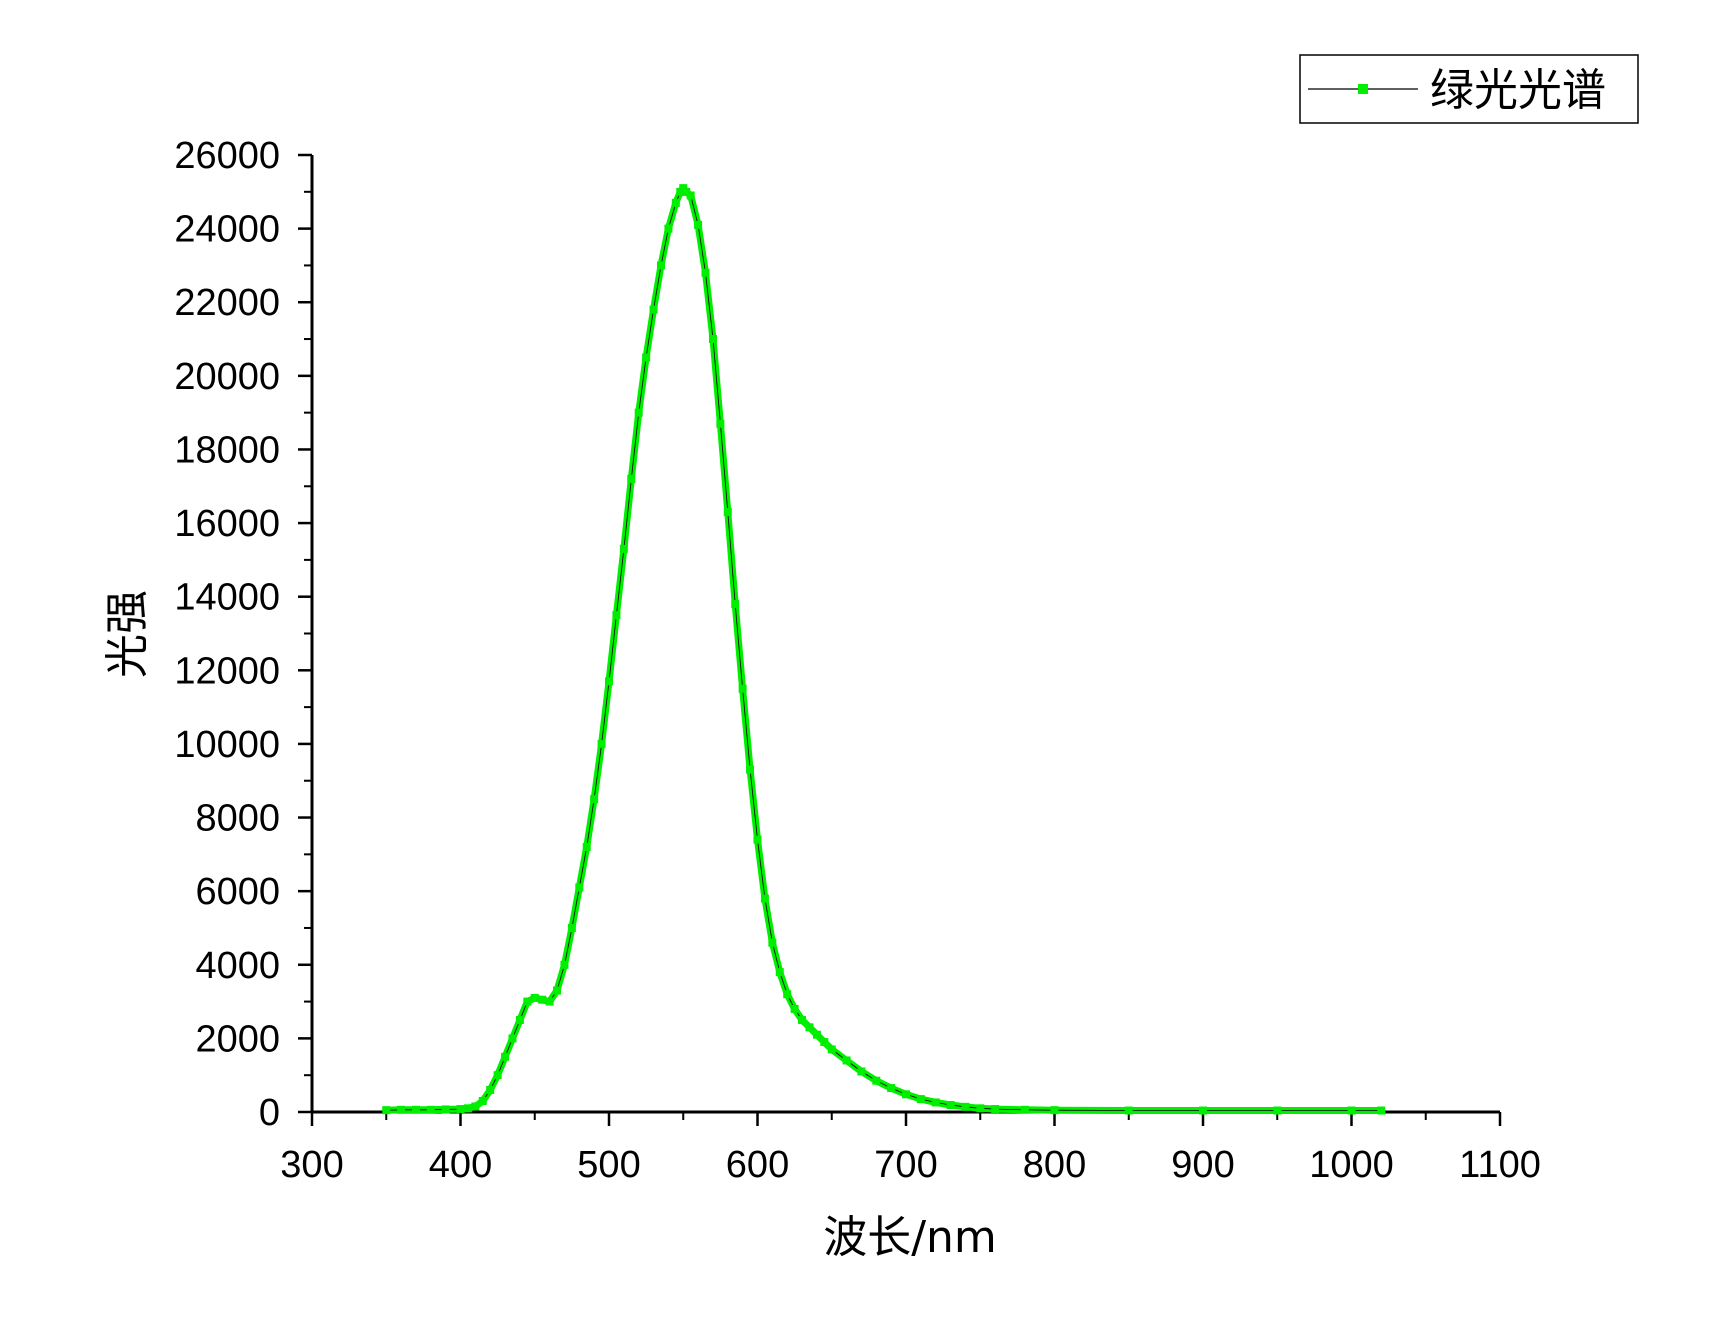 The height and width of the screenshot is (1325, 1730). I want to click on y-tick-label: 20000, so click(227, 377).